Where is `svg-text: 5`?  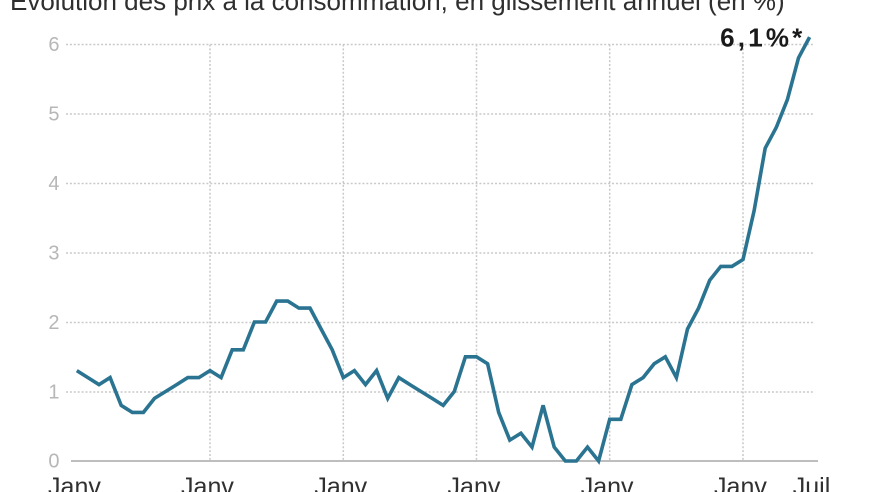 svg-text: 5 is located at coordinates (53, 114).